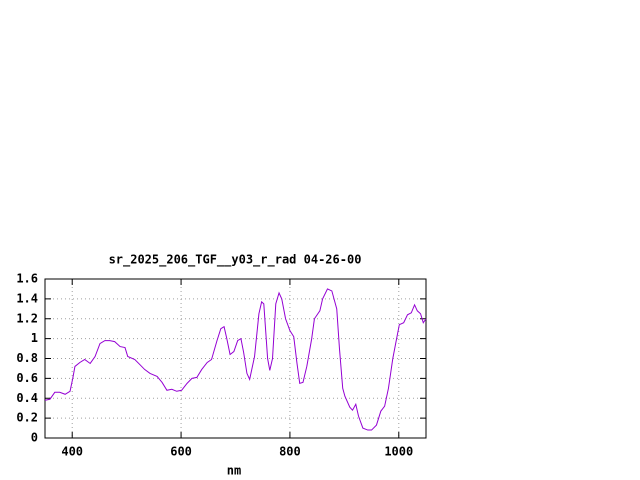 This screenshot has width=640, height=480. Describe the element at coordinates (27, 418) in the screenshot. I see `y-tick-label: 0.2` at that location.